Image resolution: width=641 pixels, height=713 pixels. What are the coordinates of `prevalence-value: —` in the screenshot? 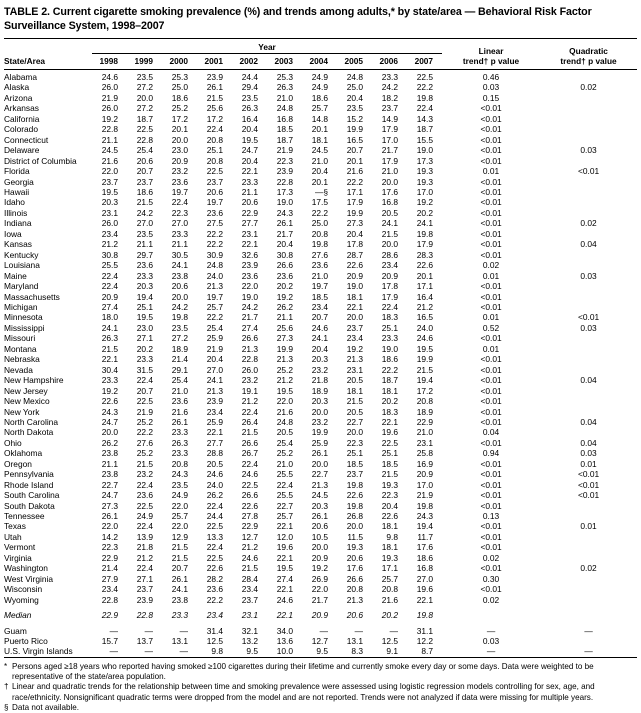 It's located at (393, 630).